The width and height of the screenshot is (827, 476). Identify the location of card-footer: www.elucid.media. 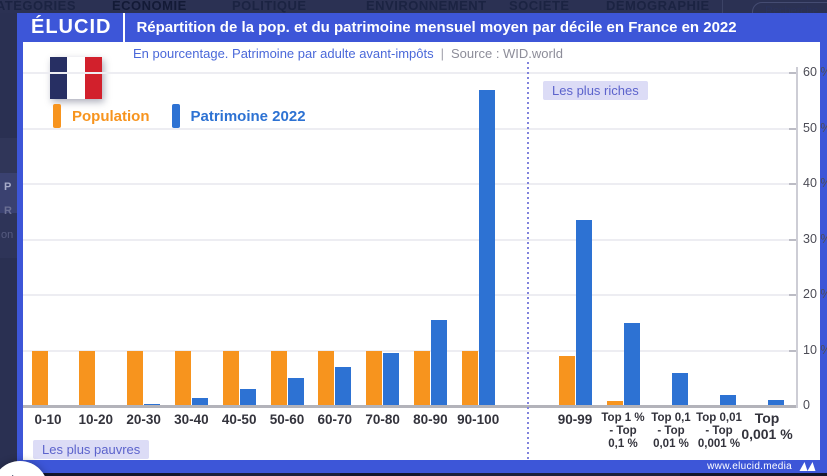
(421, 466).